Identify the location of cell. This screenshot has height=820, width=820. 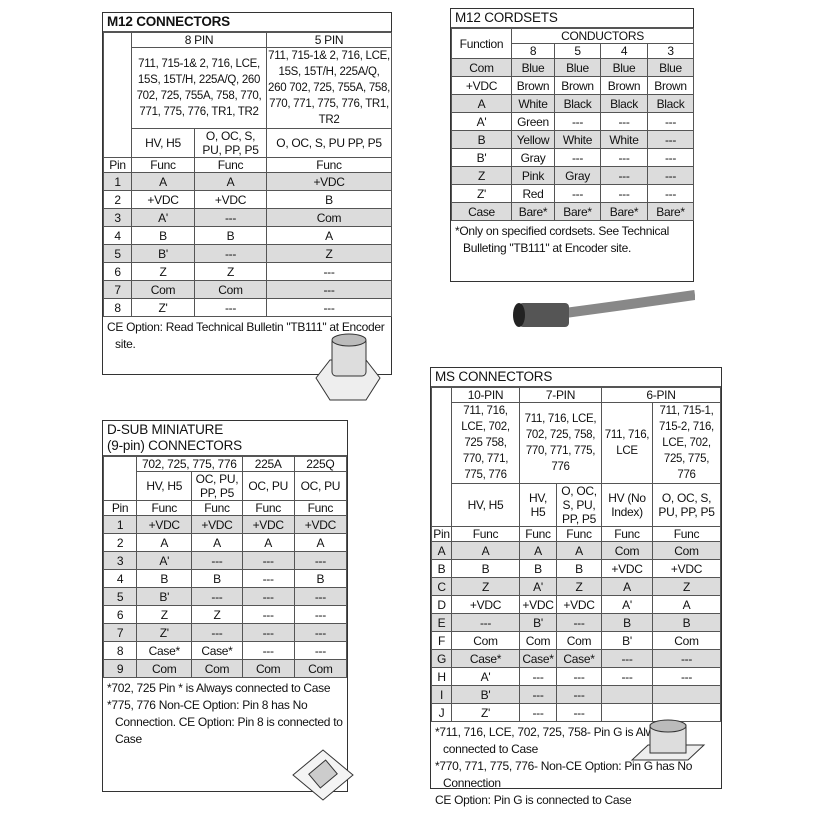
(627, 694).